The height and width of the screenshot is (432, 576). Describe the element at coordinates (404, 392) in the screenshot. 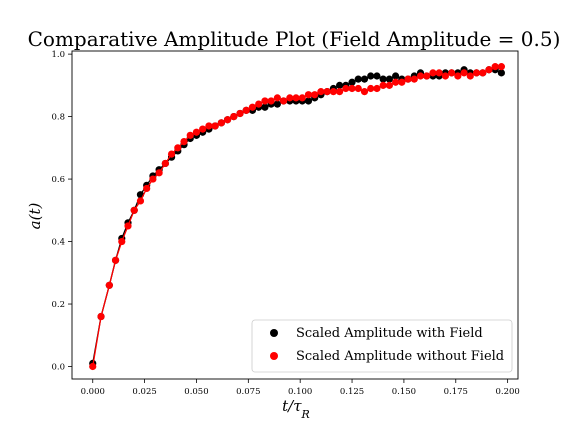

I see `x-tick-label: 0.150` at that location.